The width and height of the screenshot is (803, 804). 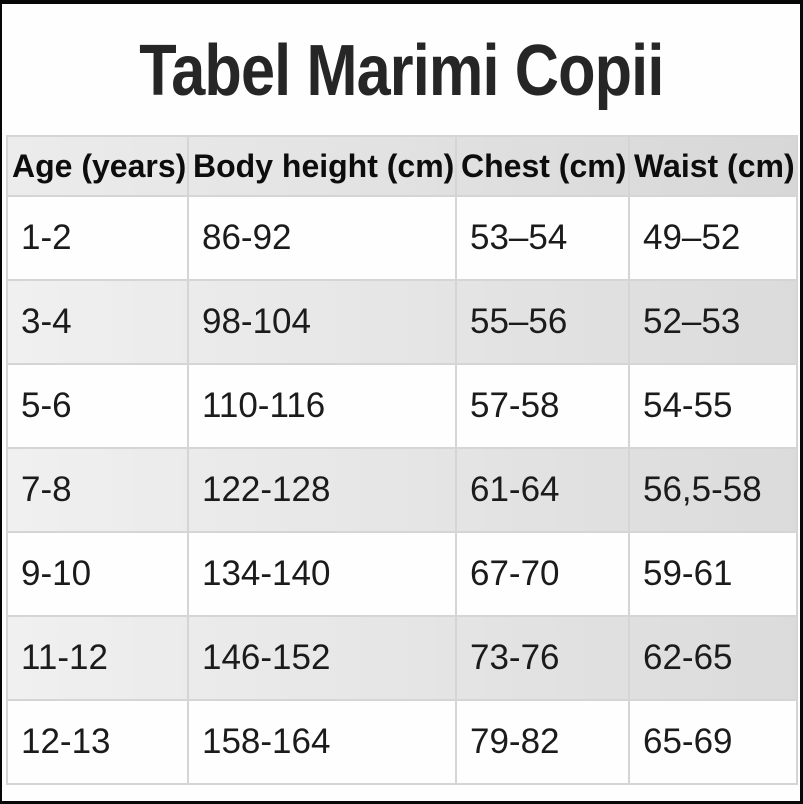 What do you see at coordinates (542, 658) in the screenshot?
I see `table-cell-chest: 73-76` at bounding box center [542, 658].